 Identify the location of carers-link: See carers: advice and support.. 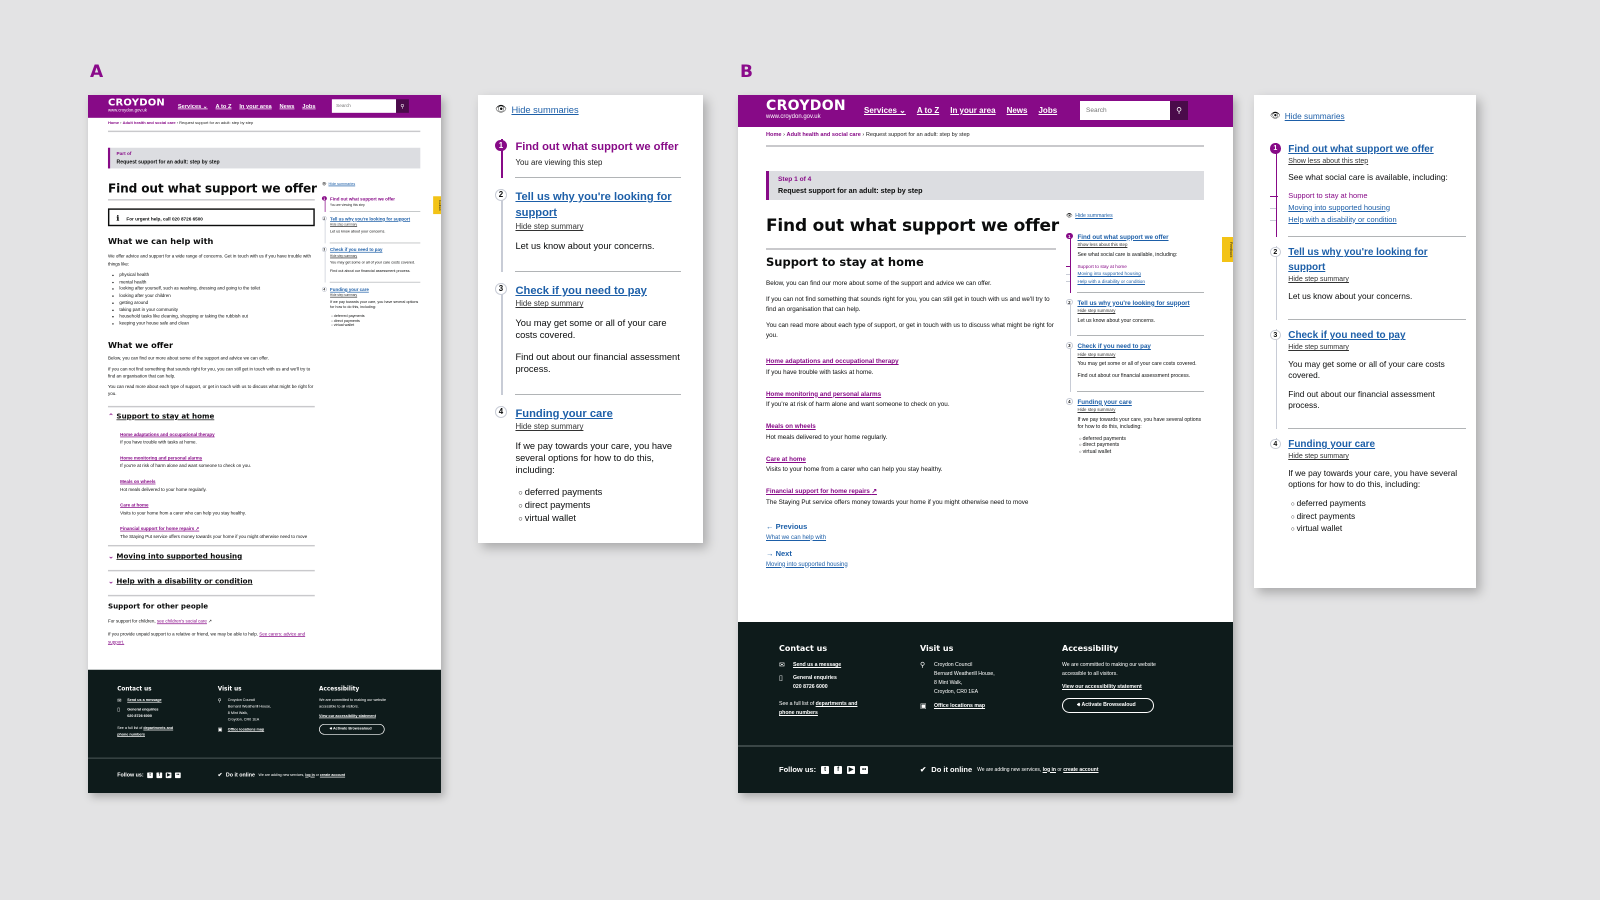
(206, 638).